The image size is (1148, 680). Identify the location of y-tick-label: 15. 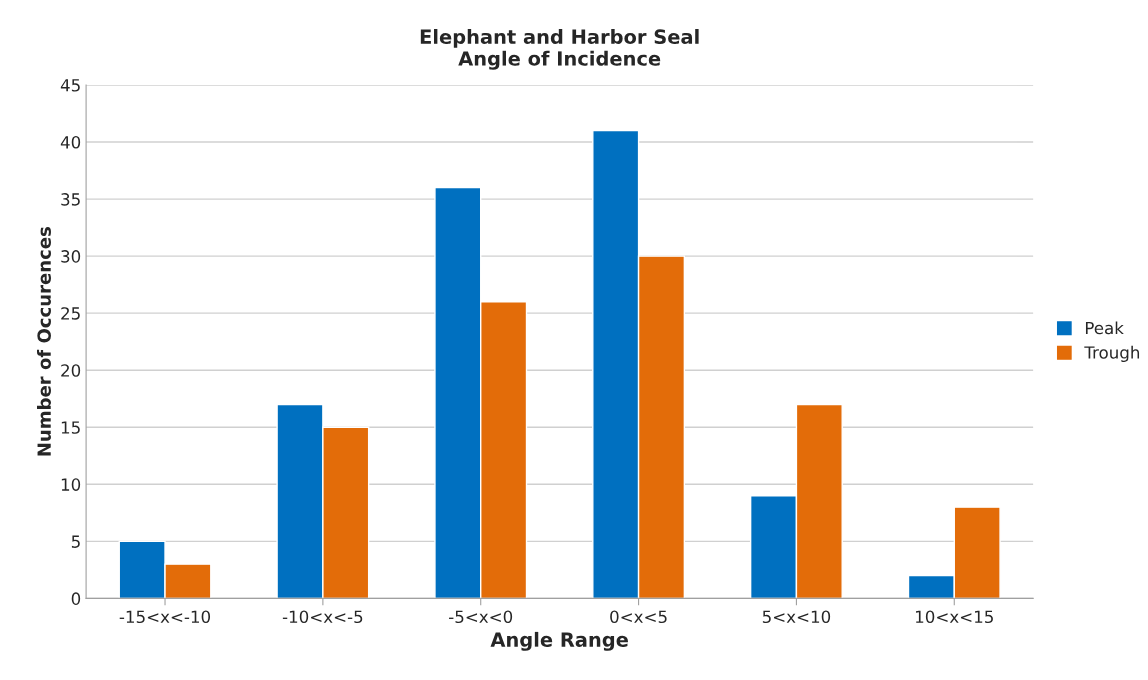
(70, 427).